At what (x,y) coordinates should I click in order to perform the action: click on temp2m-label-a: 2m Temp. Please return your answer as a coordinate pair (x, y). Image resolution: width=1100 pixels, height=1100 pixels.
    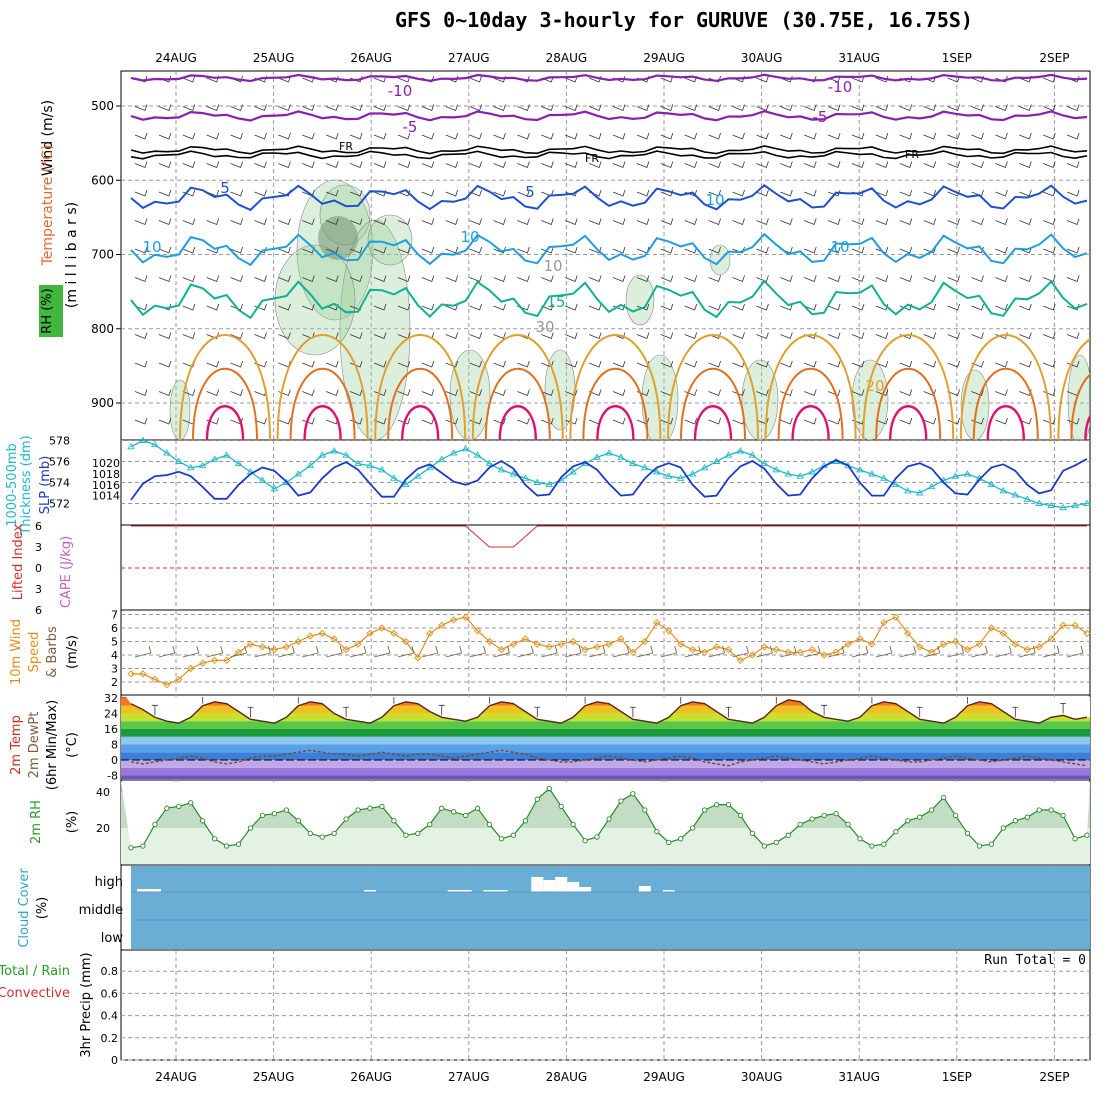
    Looking at the image, I should click on (16, 745).